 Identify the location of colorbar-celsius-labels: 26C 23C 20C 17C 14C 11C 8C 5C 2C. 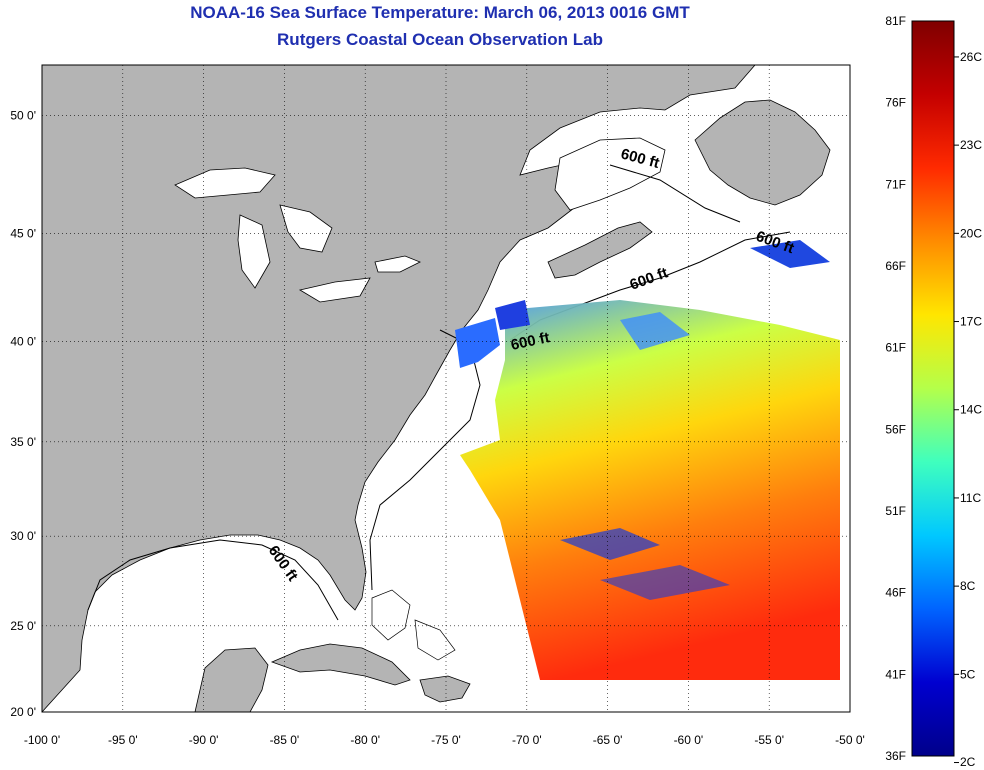
(968, 409).